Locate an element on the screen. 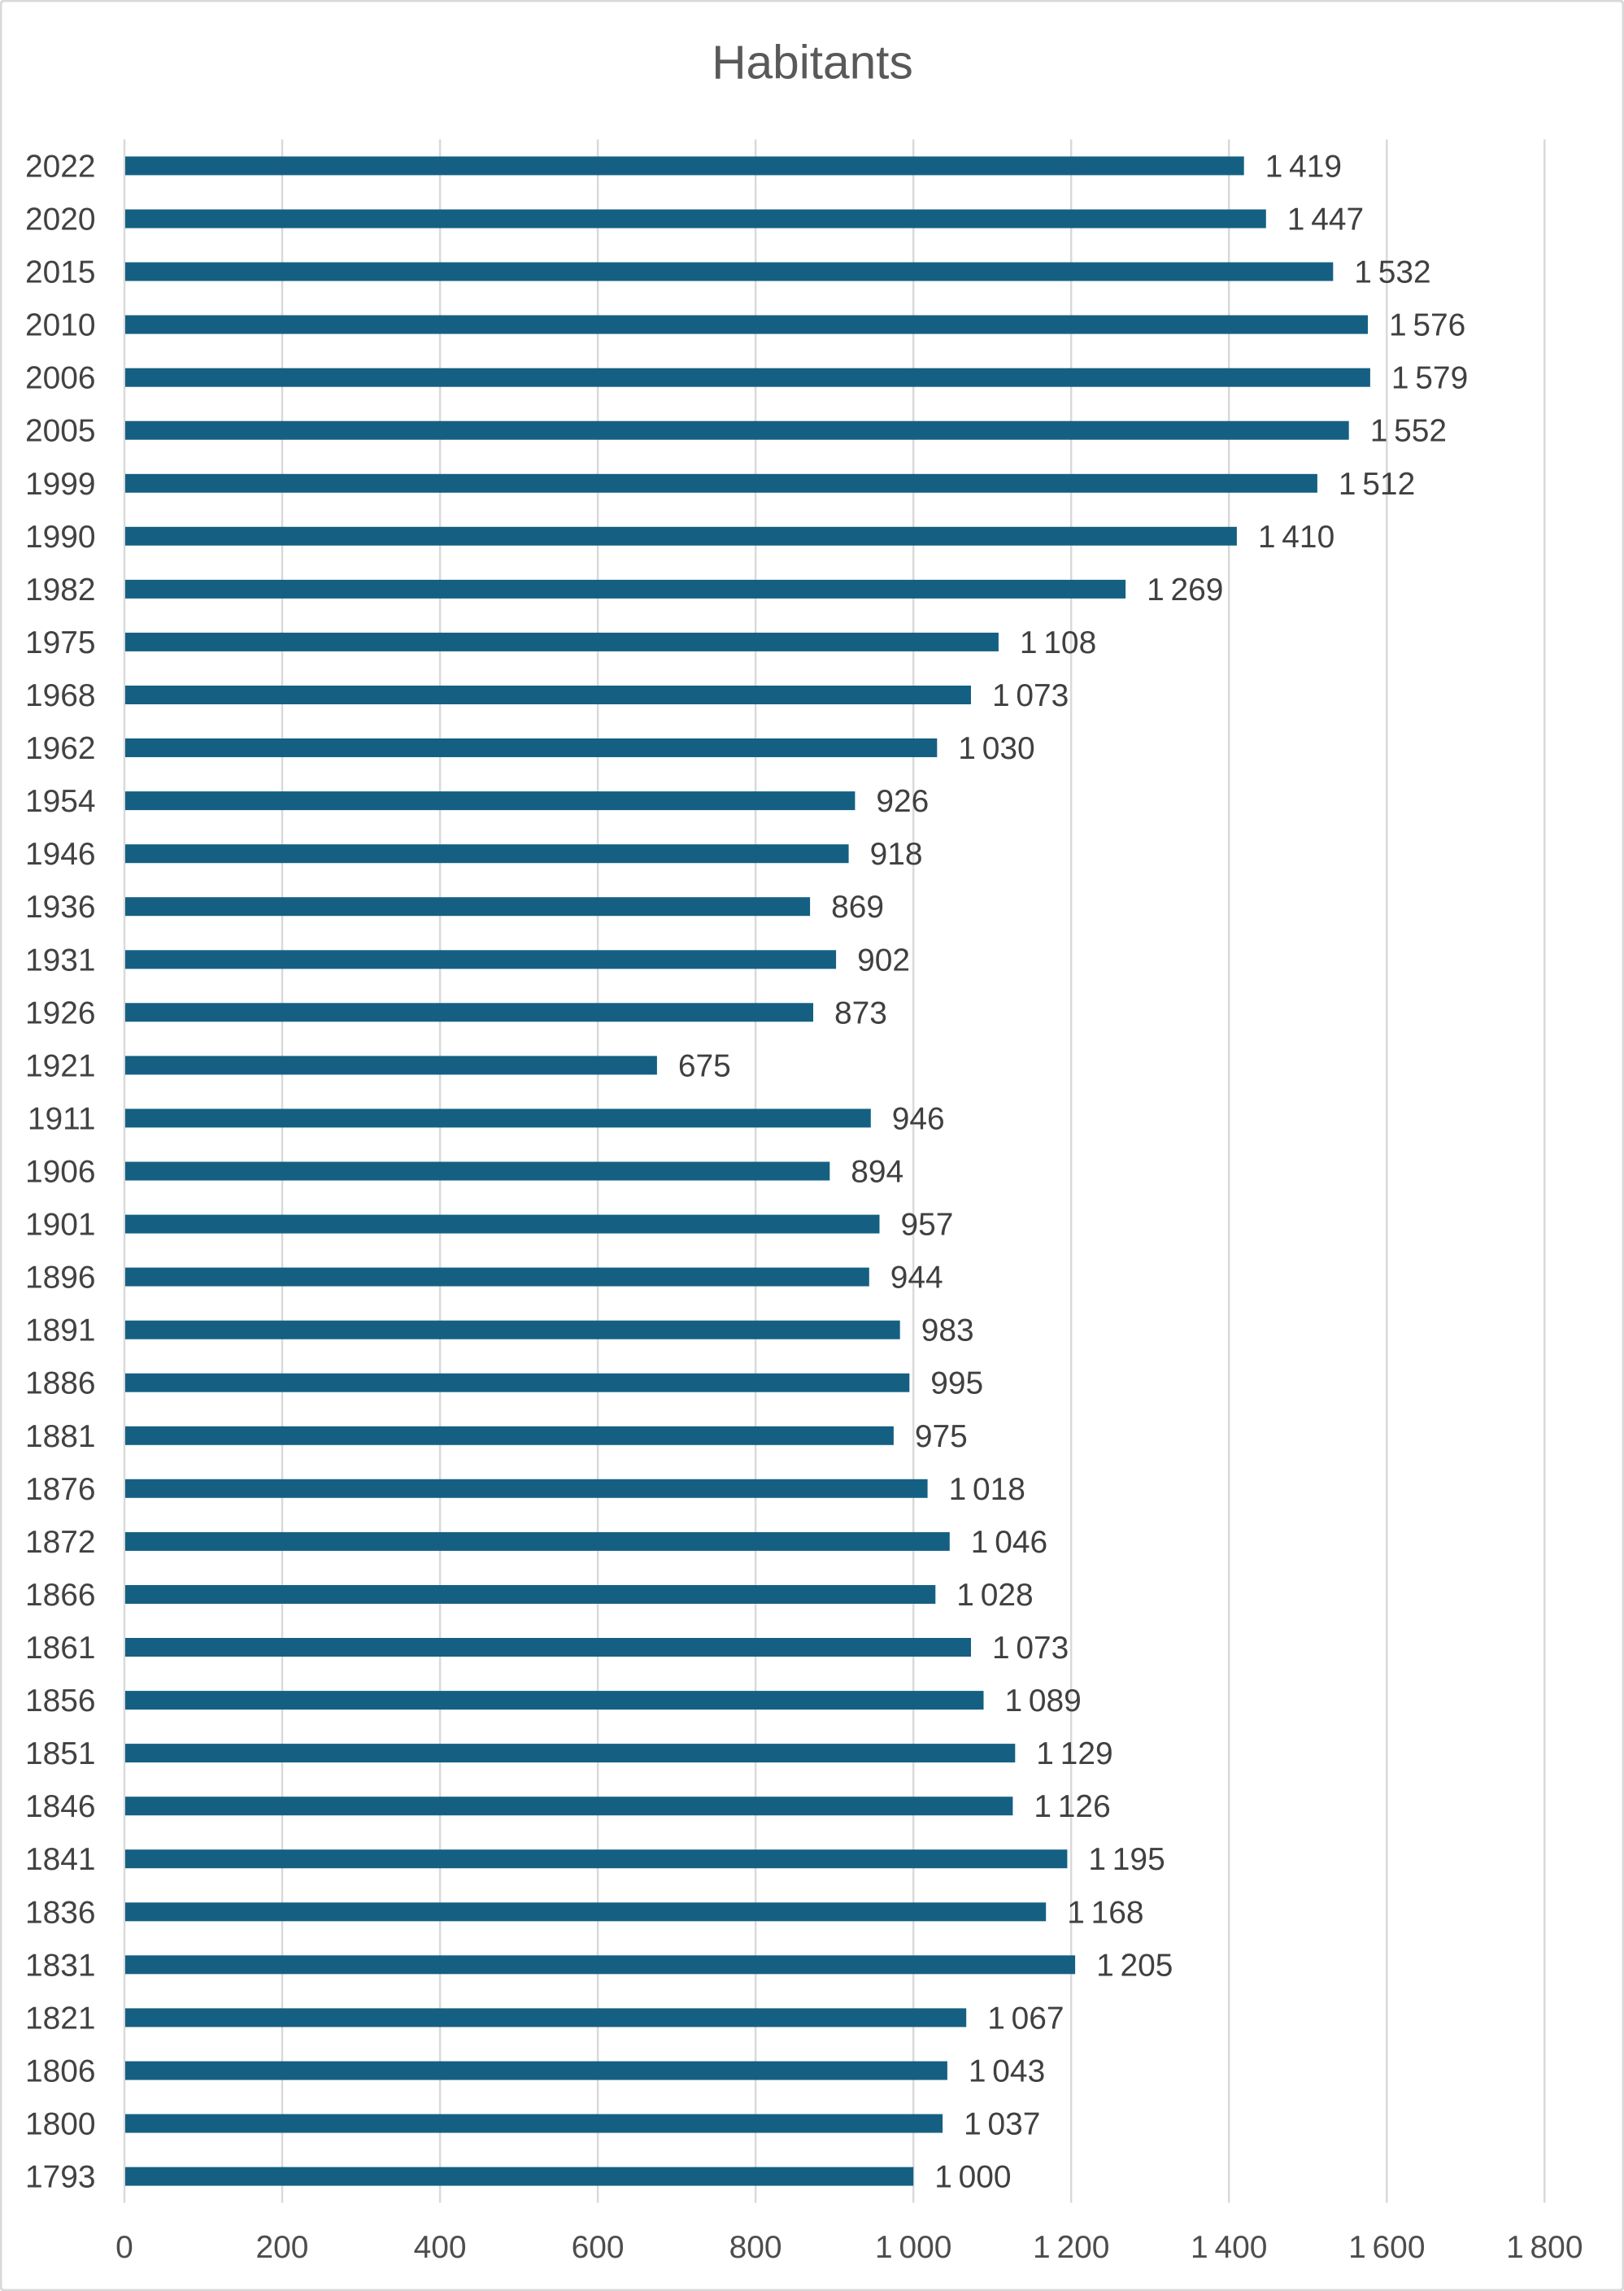 The width and height of the screenshot is (1624, 2291). svg-text: 1968 is located at coordinates (60, 696).